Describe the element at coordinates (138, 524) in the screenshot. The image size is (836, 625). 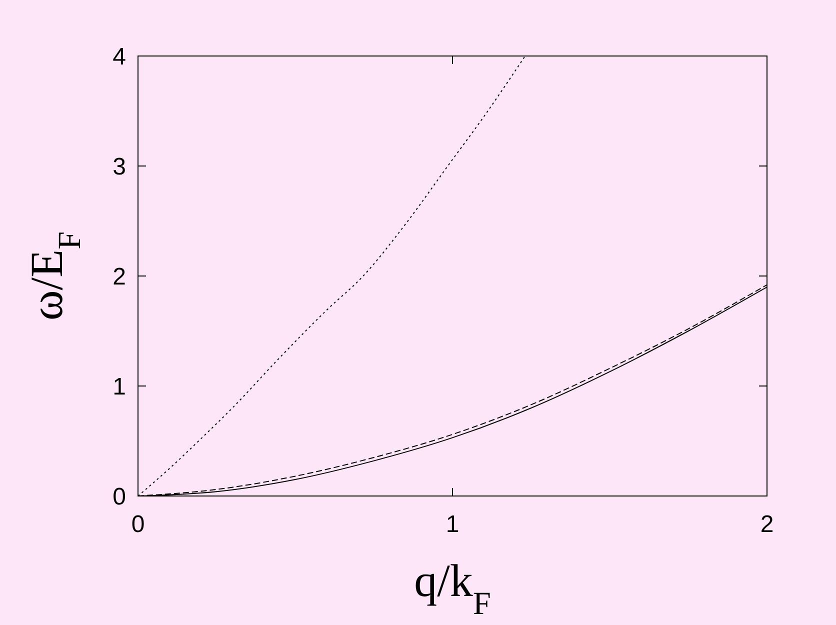
I see `x-tick-label: 0` at that location.